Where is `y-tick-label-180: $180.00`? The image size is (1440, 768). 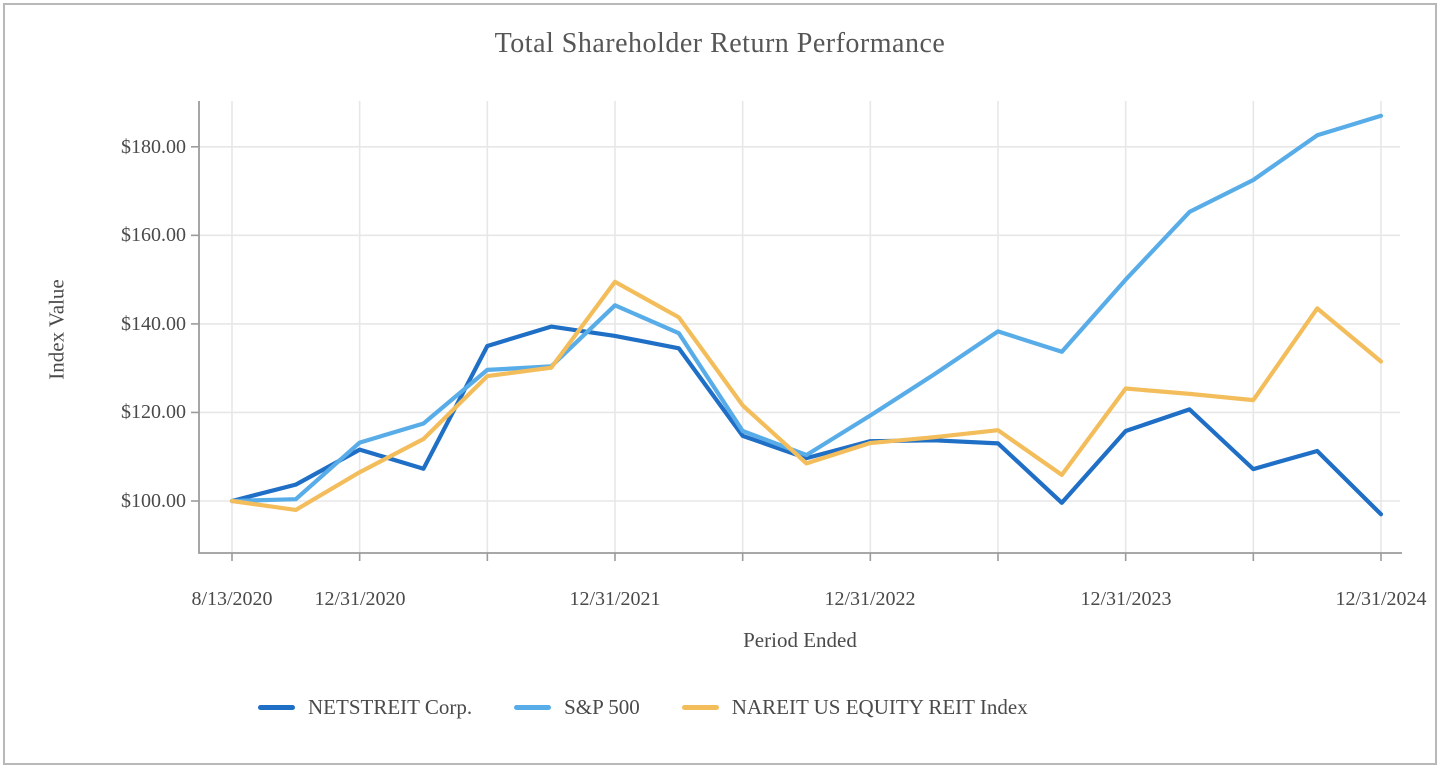
y-tick-label-180: $180.00 is located at coordinates (153, 147).